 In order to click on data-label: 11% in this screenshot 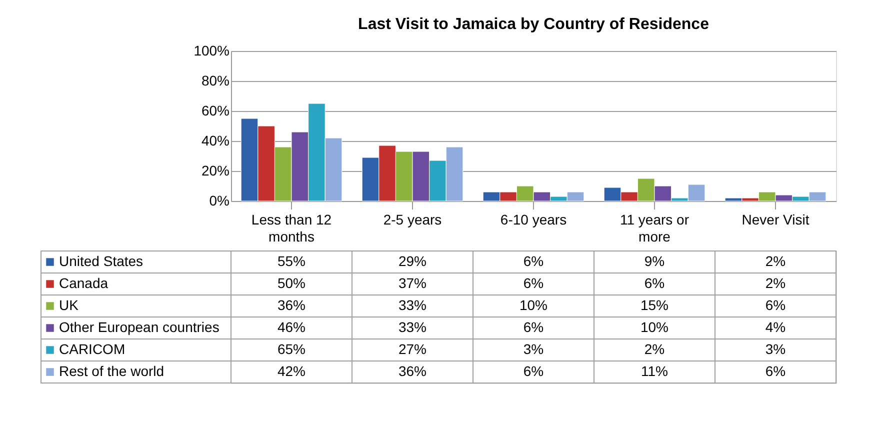, I will do `click(654, 371)`.